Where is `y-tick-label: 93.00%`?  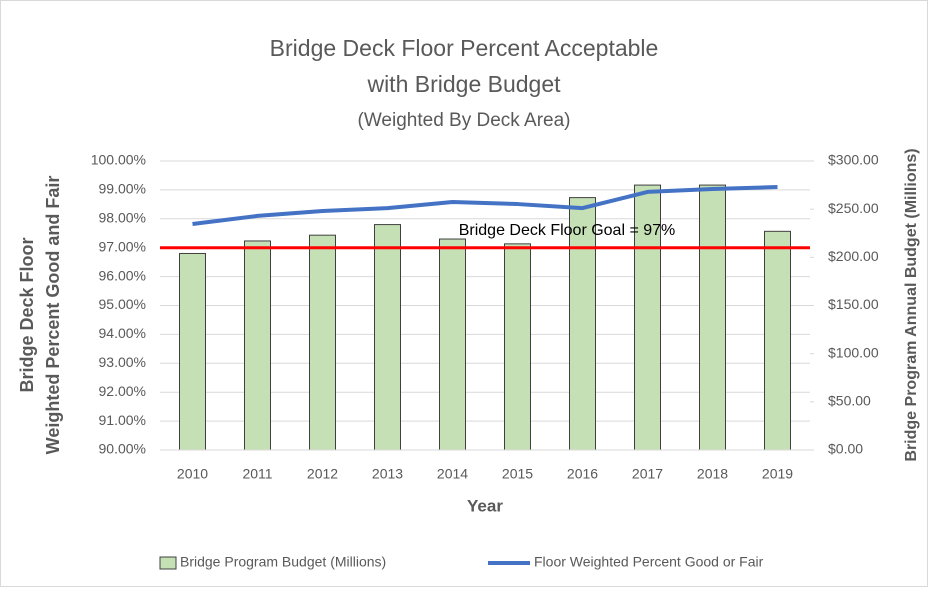 y-tick-label: 93.00% is located at coordinates (122, 362).